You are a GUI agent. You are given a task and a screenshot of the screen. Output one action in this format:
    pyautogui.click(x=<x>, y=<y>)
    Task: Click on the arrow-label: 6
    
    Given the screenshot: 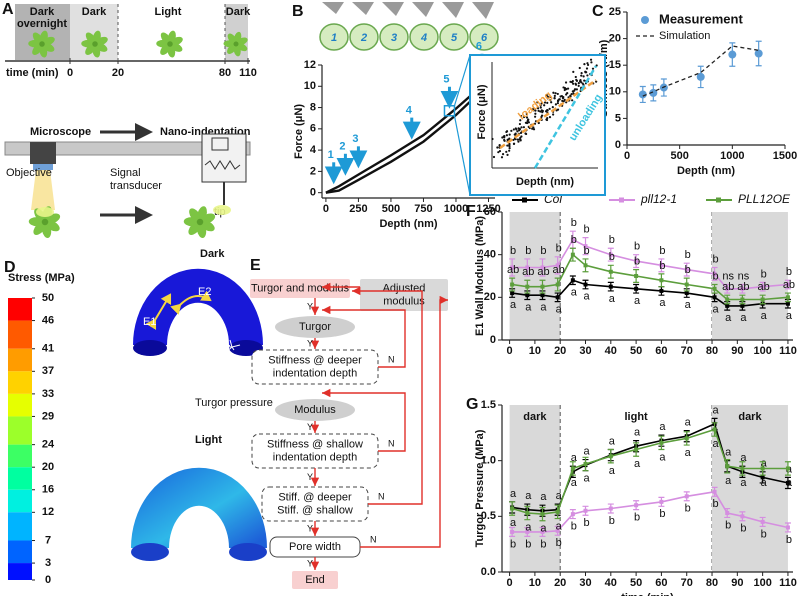 What is the action you would take?
    pyautogui.click(x=479, y=47)
    